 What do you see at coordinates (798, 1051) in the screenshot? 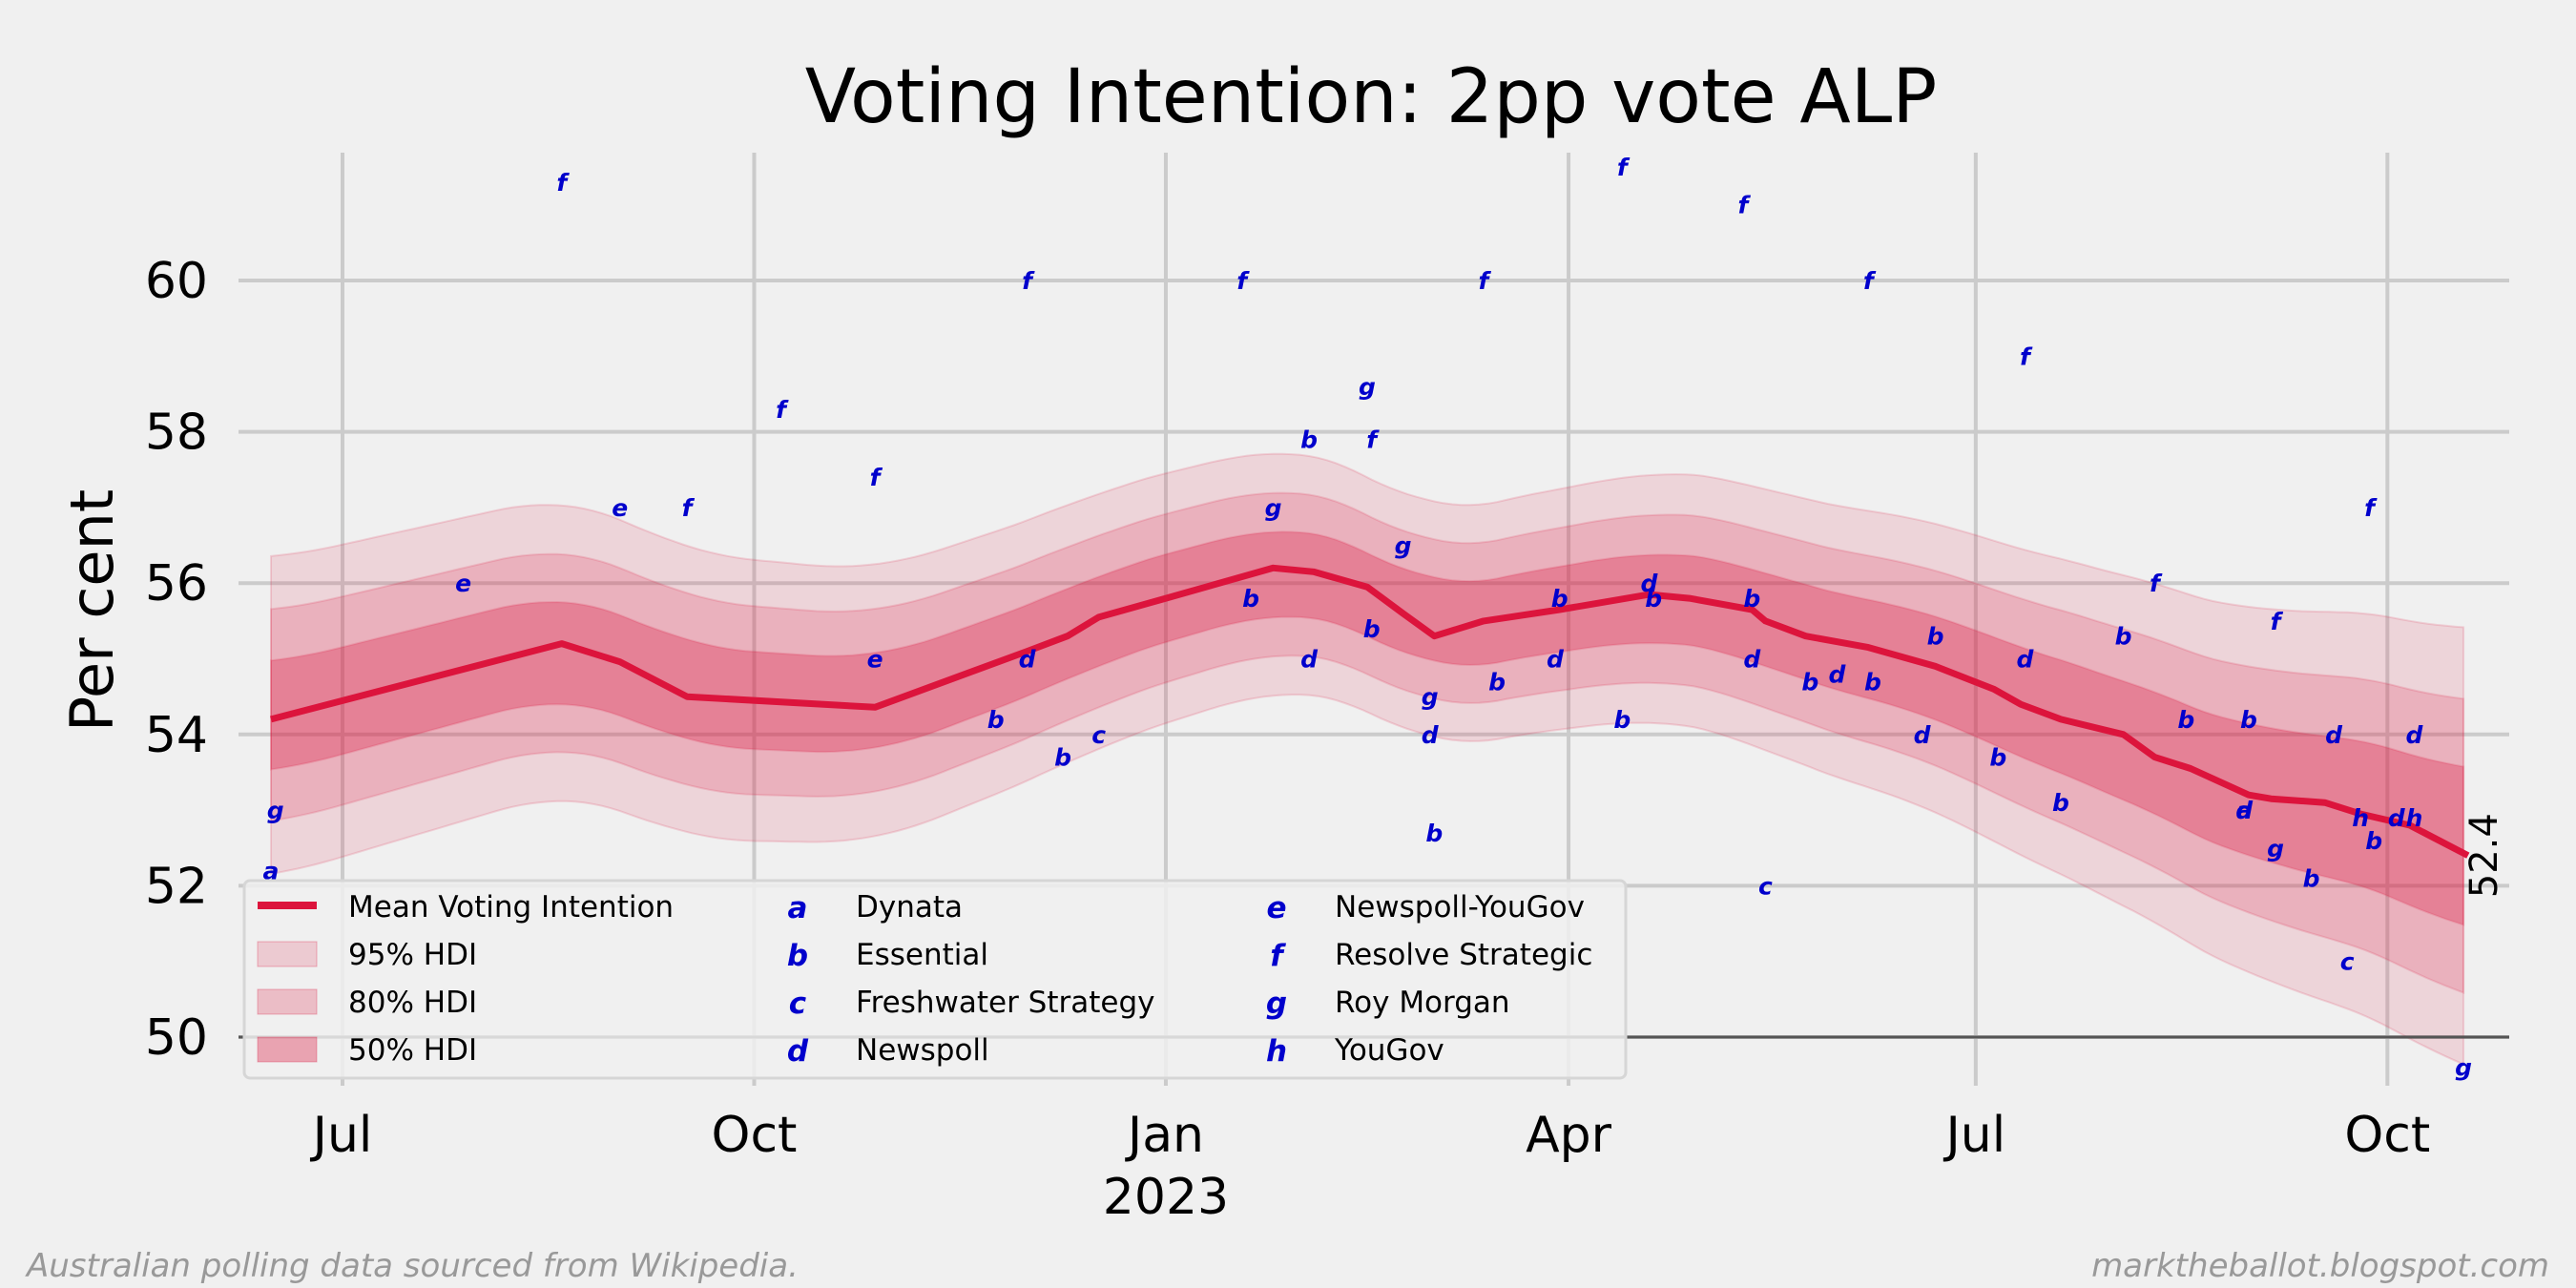
I see `legend-marker-d: d` at bounding box center [798, 1051].